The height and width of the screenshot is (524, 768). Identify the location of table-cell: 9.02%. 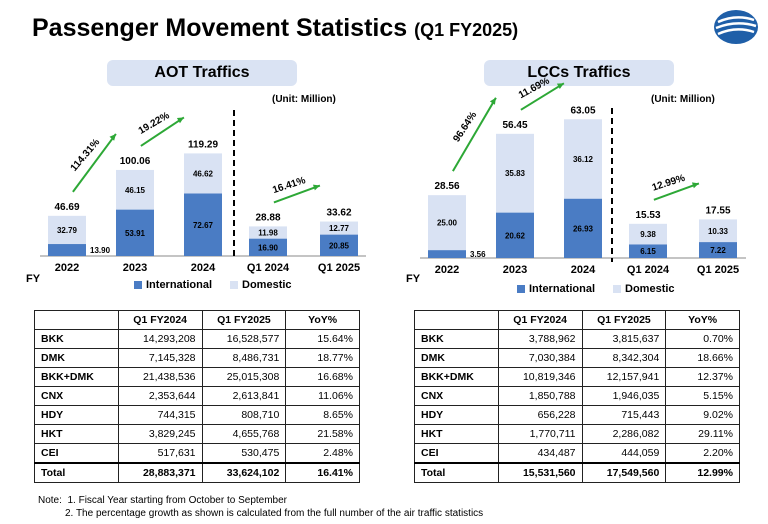
(702, 415).